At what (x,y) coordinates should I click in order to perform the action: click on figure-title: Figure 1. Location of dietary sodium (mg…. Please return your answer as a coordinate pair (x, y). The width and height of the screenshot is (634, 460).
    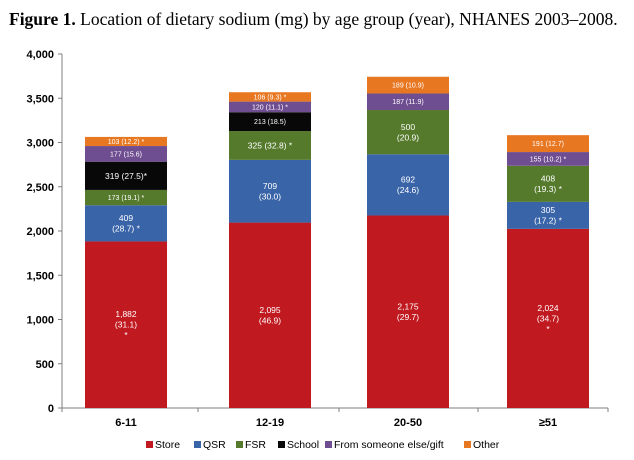
    Looking at the image, I should click on (319, 19).